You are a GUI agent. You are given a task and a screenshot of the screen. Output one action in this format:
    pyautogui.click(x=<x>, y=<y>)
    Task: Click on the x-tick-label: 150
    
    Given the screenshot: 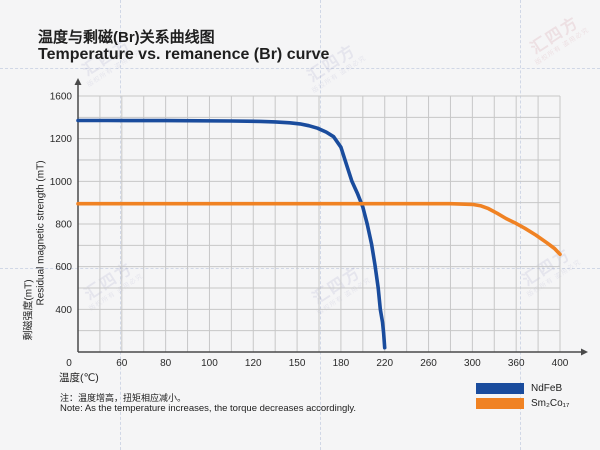 What is the action you would take?
    pyautogui.click(x=297, y=363)
    